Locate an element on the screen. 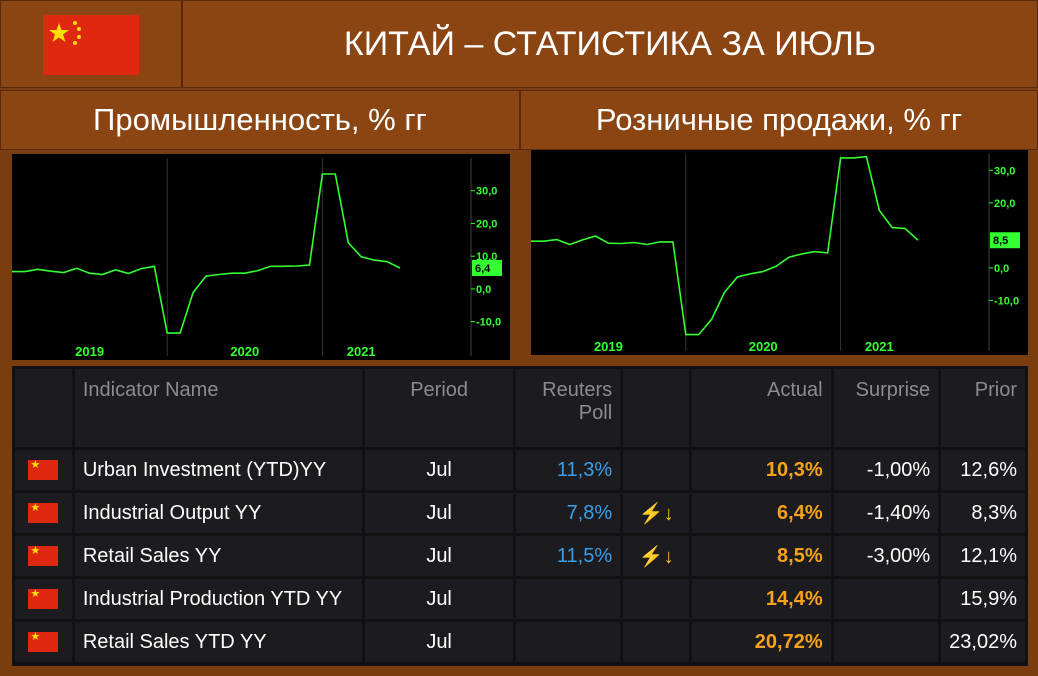  retail-chart: 2019 2020 2021 30,0 20,0 0,0 -10,0 8,5 is located at coordinates (779, 252).